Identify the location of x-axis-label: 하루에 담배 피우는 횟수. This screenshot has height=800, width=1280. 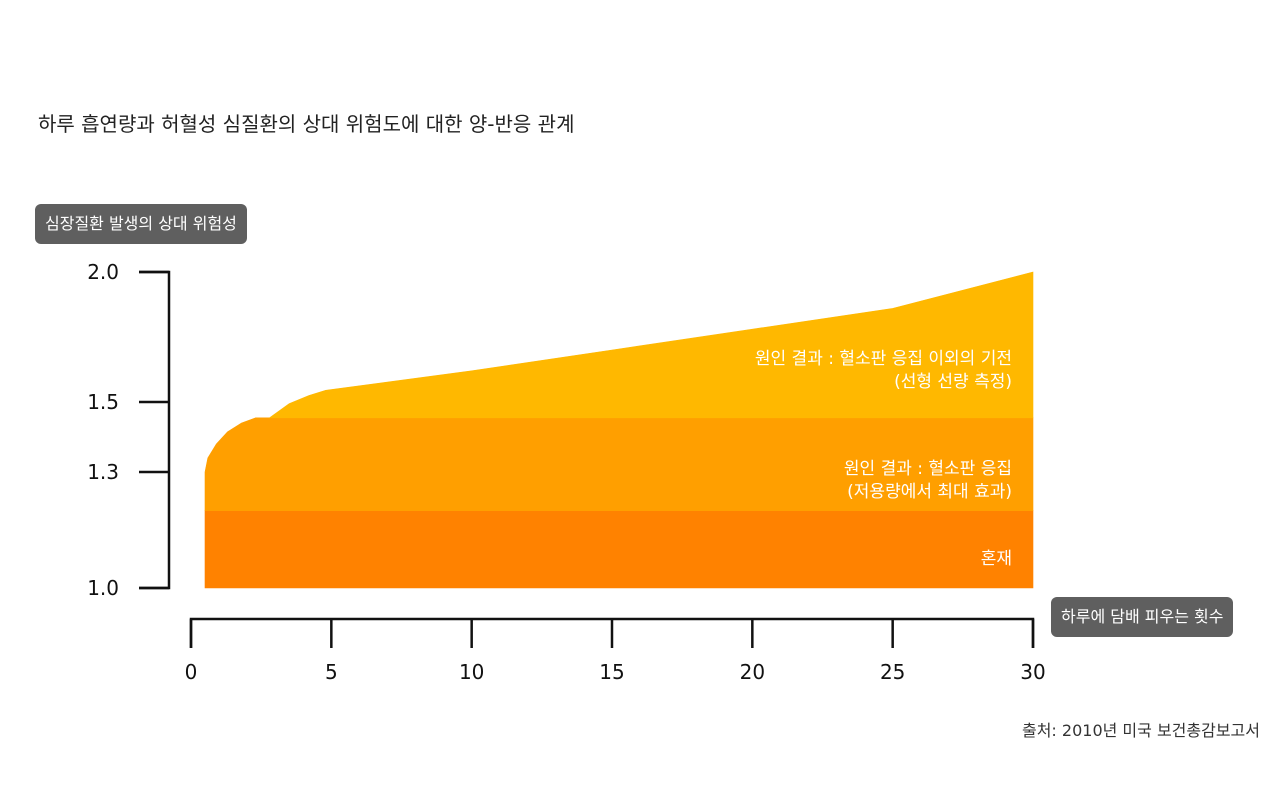
(1142, 617).